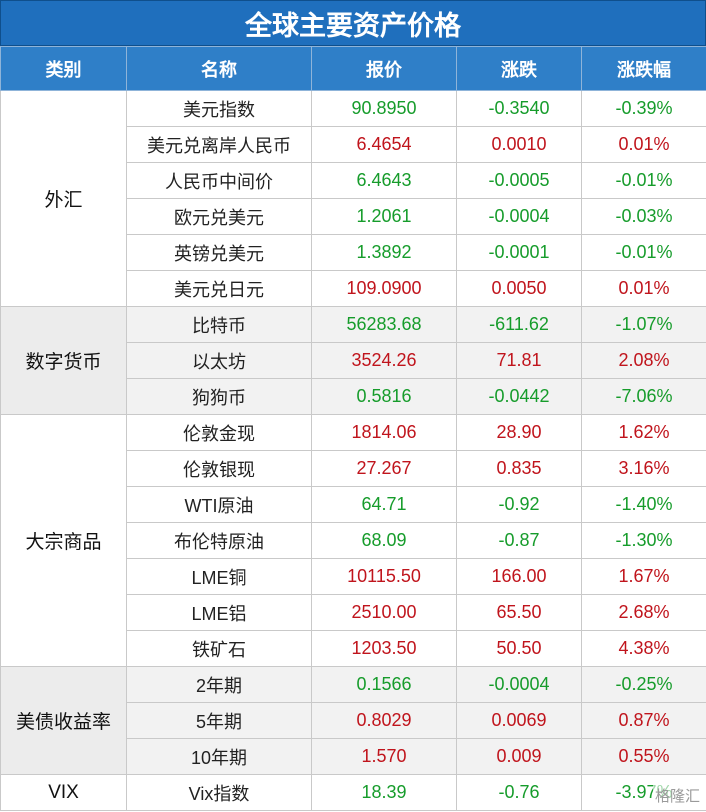 Image resolution: width=706 pixels, height=812 pixels. Describe the element at coordinates (63, 68) in the screenshot. I see `header-category: 类别` at that location.